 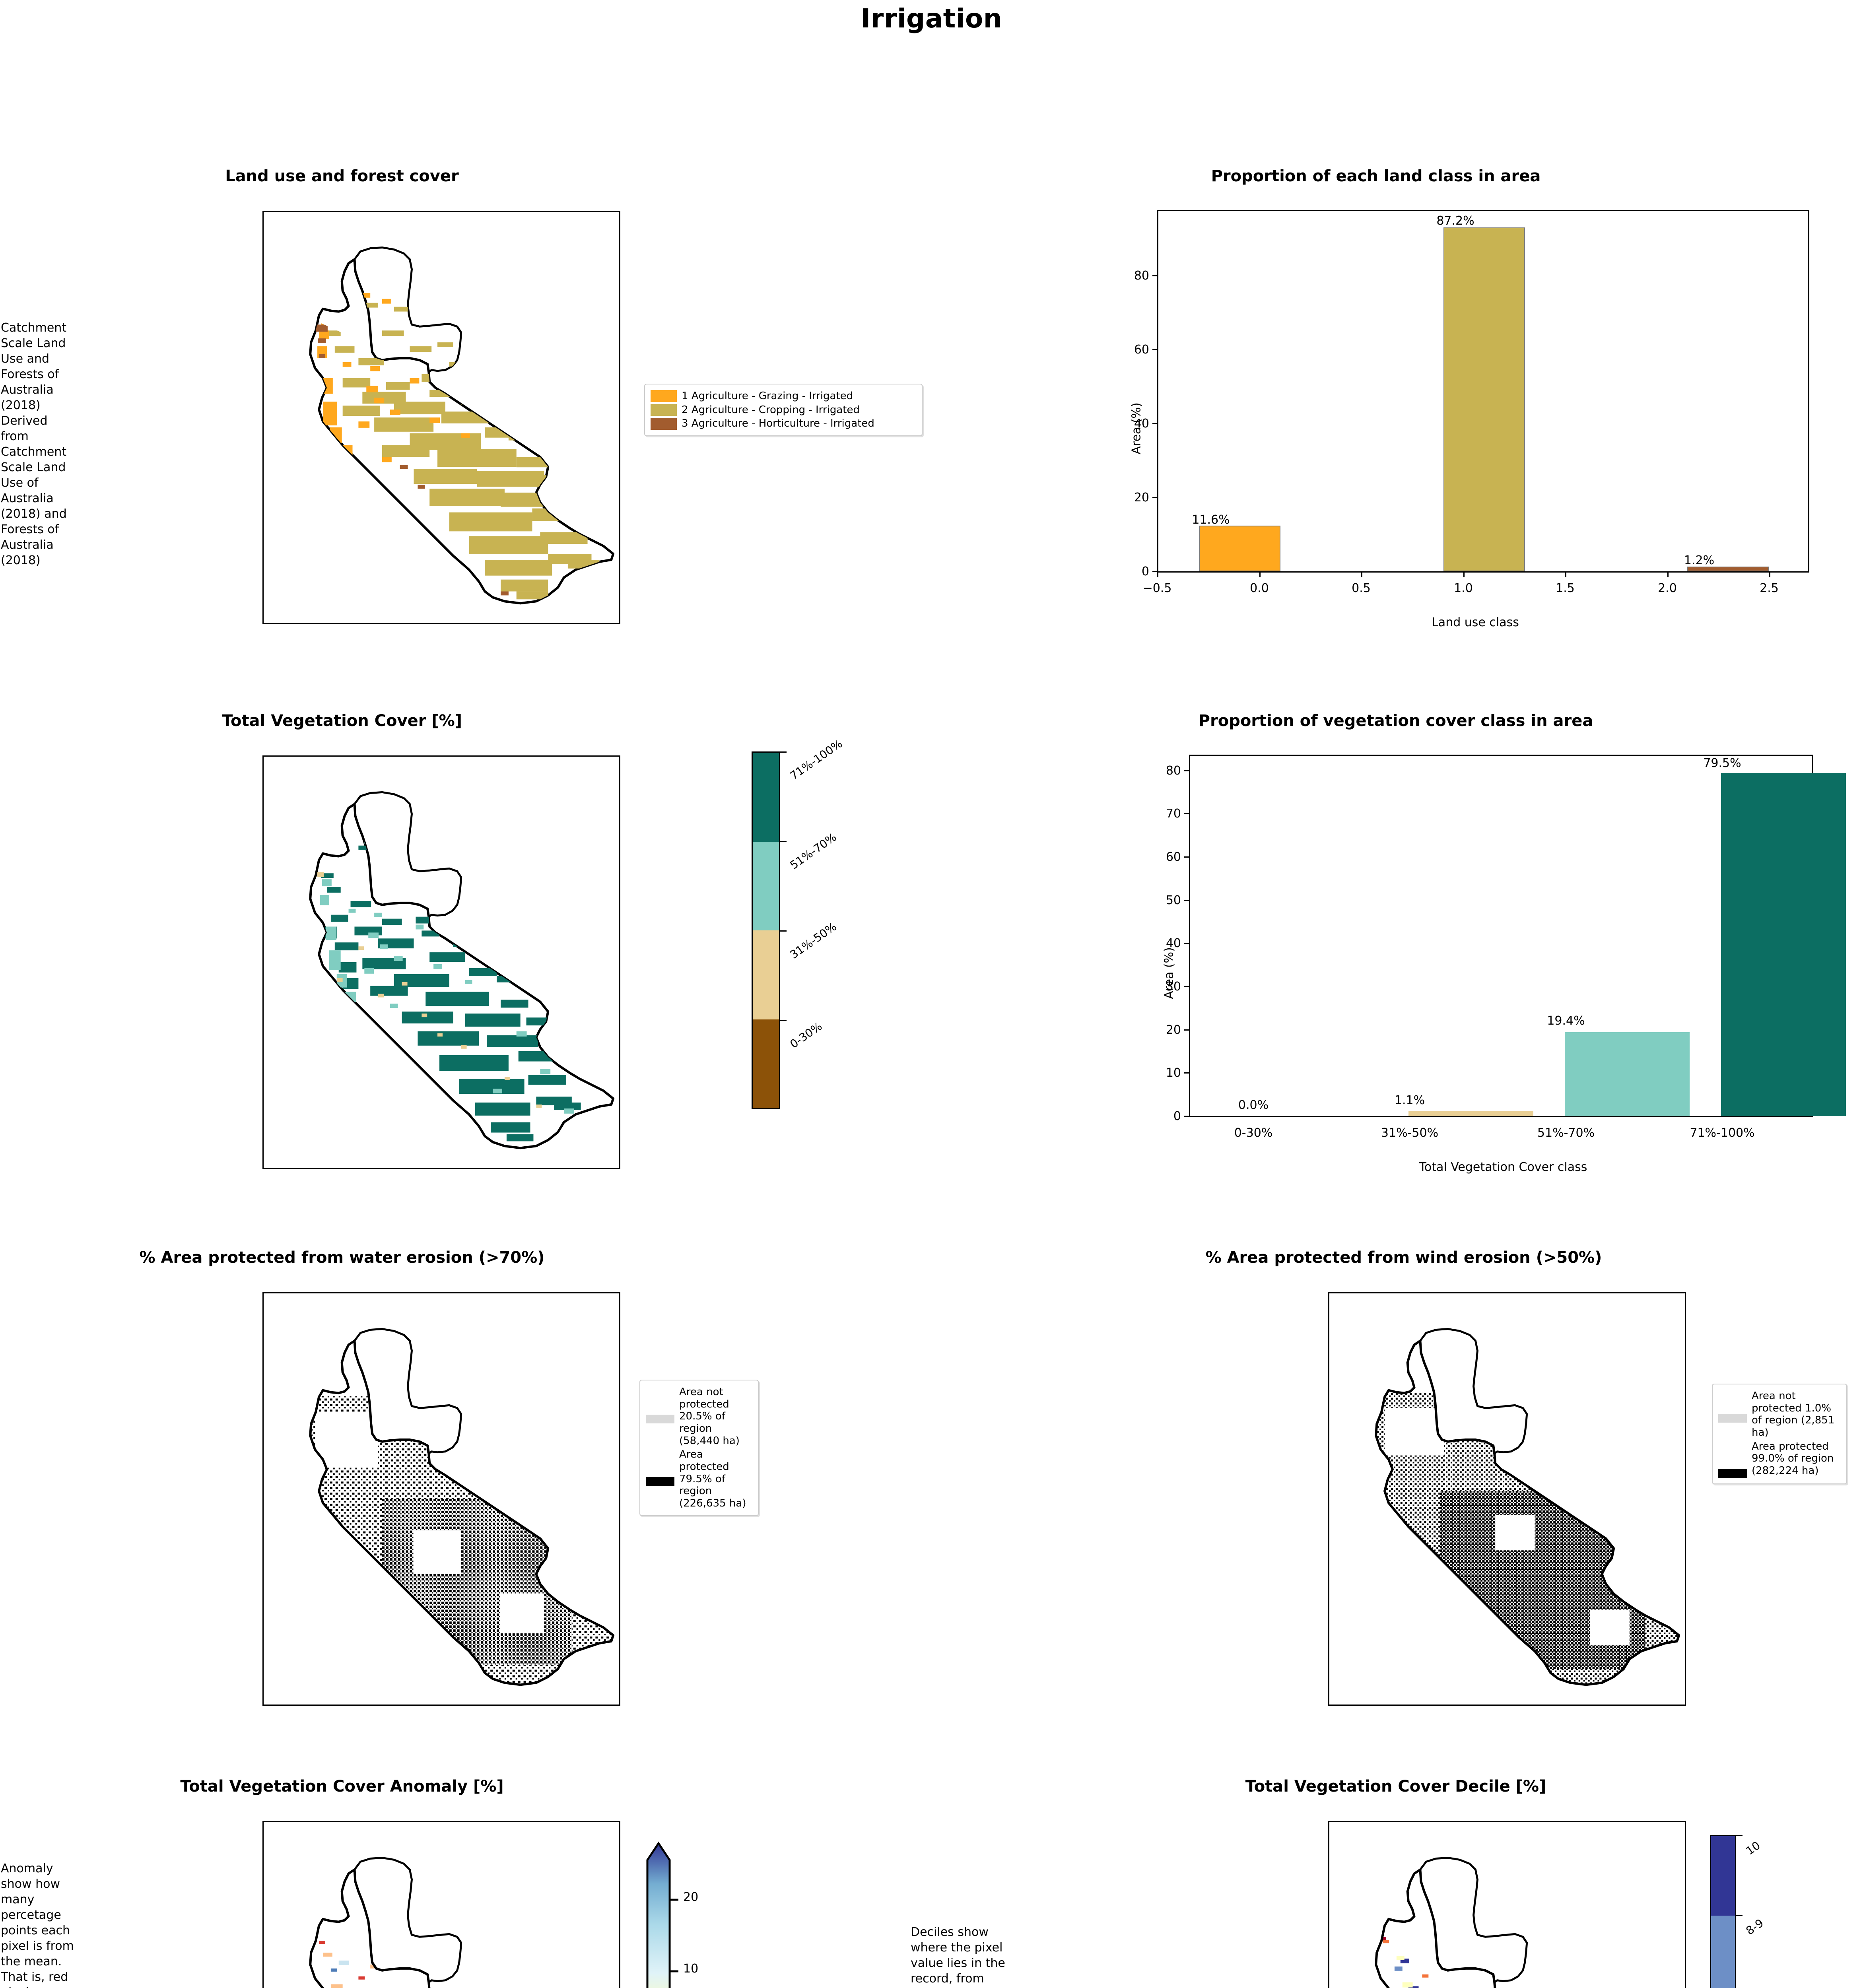 What do you see at coordinates (1409, 1100) in the screenshot?
I see `bar-value-label: 1.1%` at bounding box center [1409, 1100].